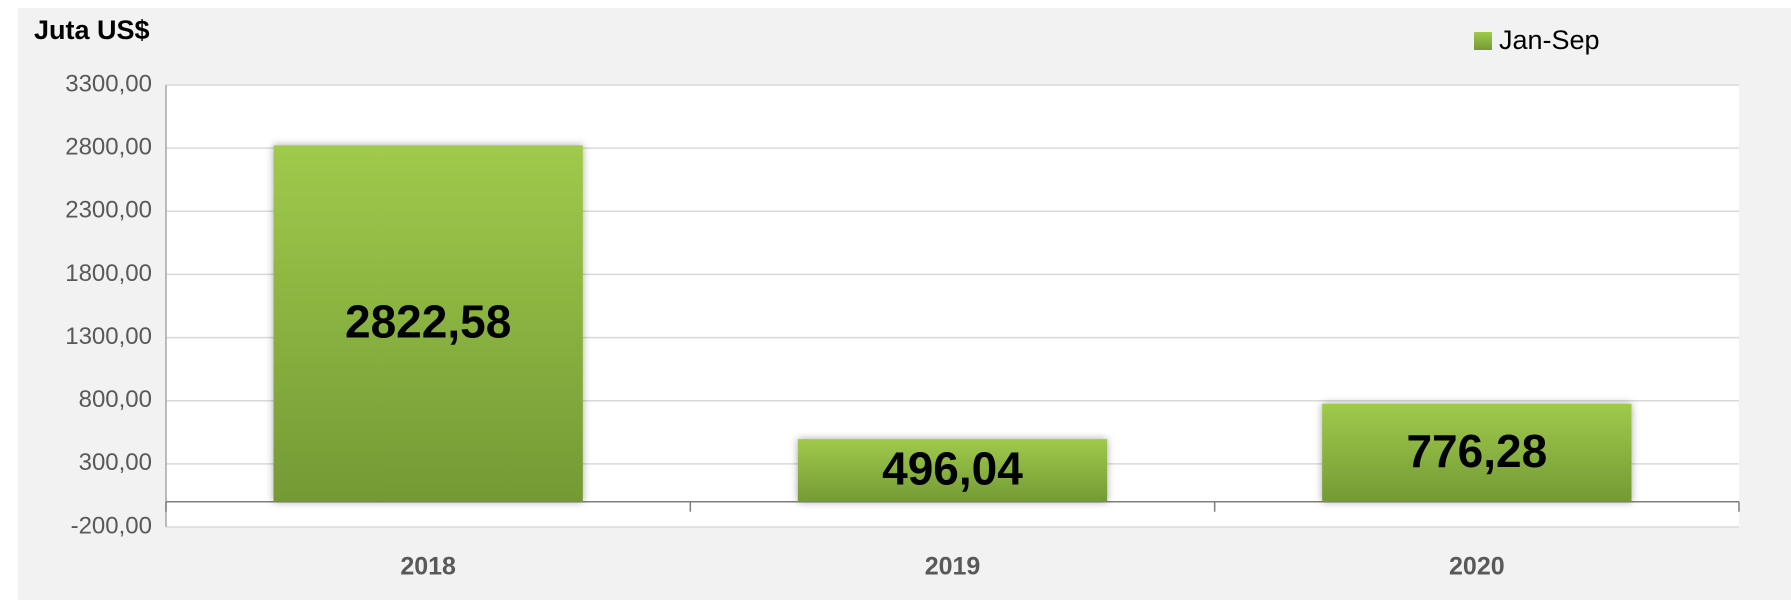 This screenshot has width=1791, height=600. Describe the element at coordinates (1483, 41) in the screenshot. I see `legend-swatch` at that location.